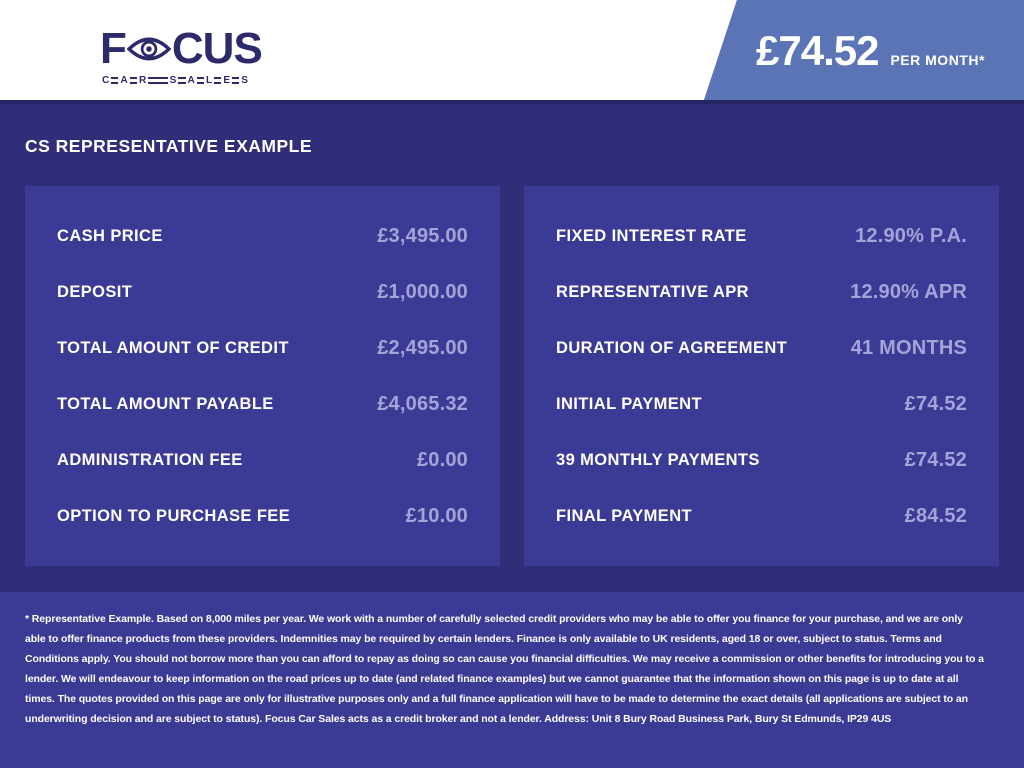 Image resolution: width=1024 pixels, height=768 pixels. I want to click on row-label: OPTION TO PURCHASE FEE, so click(174, 515).